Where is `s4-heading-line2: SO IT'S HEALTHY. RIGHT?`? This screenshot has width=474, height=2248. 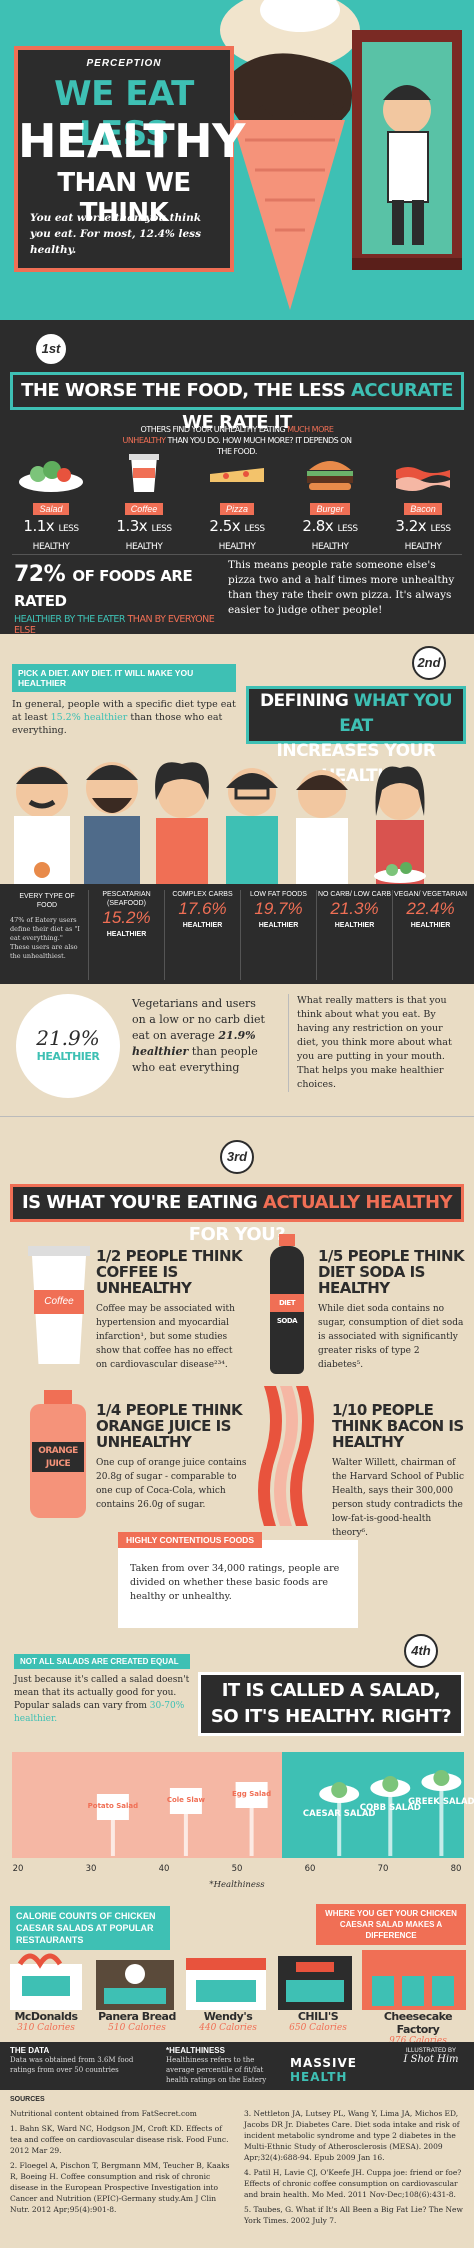
s4-heading-line2: SO IT'S HEALTHY. RIGHT? is located at coordinates (331, 1716).